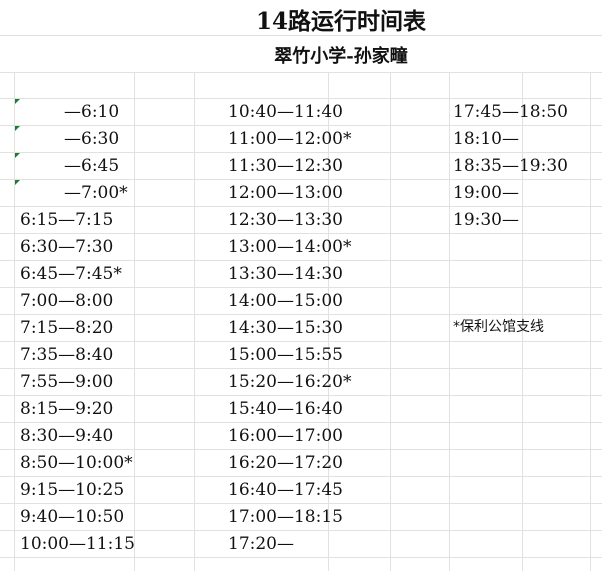 The width and height of the screenshot is (602, 571). Describe the element at coordinates (67, 409) in the screenshot. I see `timetable-cell: 8:15—9:20` at that location.